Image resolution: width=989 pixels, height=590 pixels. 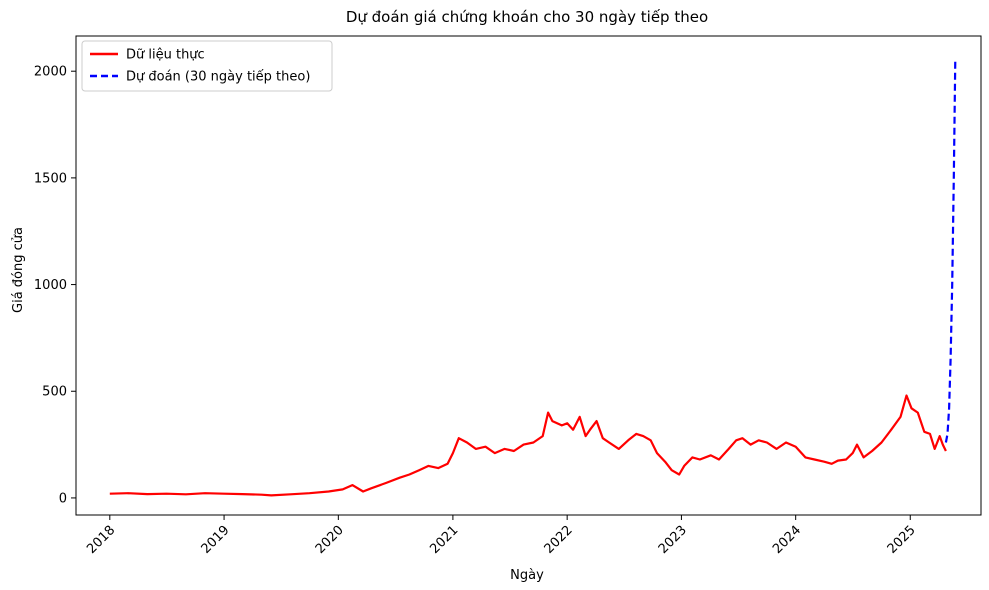 What do you see at coordinates (63, 498) in the screenshot?
I see `y-tick-label-0: 0` at bounding box center [63, 498].